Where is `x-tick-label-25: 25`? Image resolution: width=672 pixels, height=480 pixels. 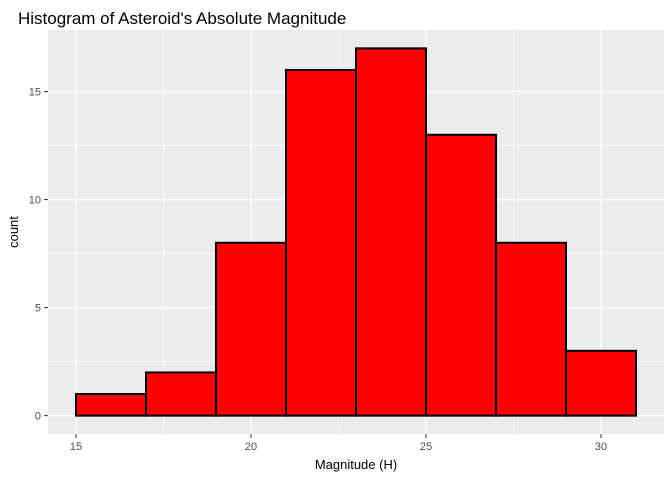 x-tick-label-25: 25 is located at coordinates (426, 447).